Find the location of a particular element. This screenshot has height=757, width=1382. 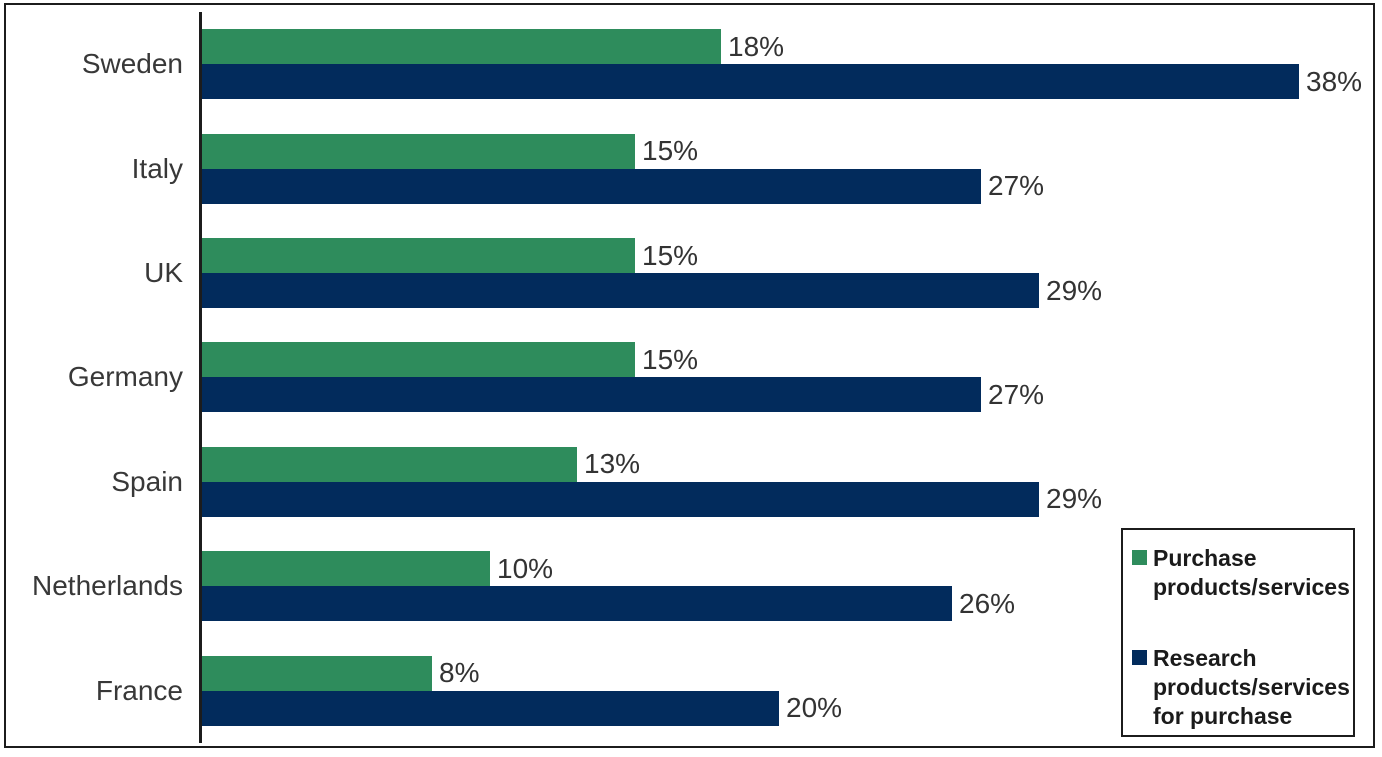

category-label: UK is located at coordinates (163, 273).